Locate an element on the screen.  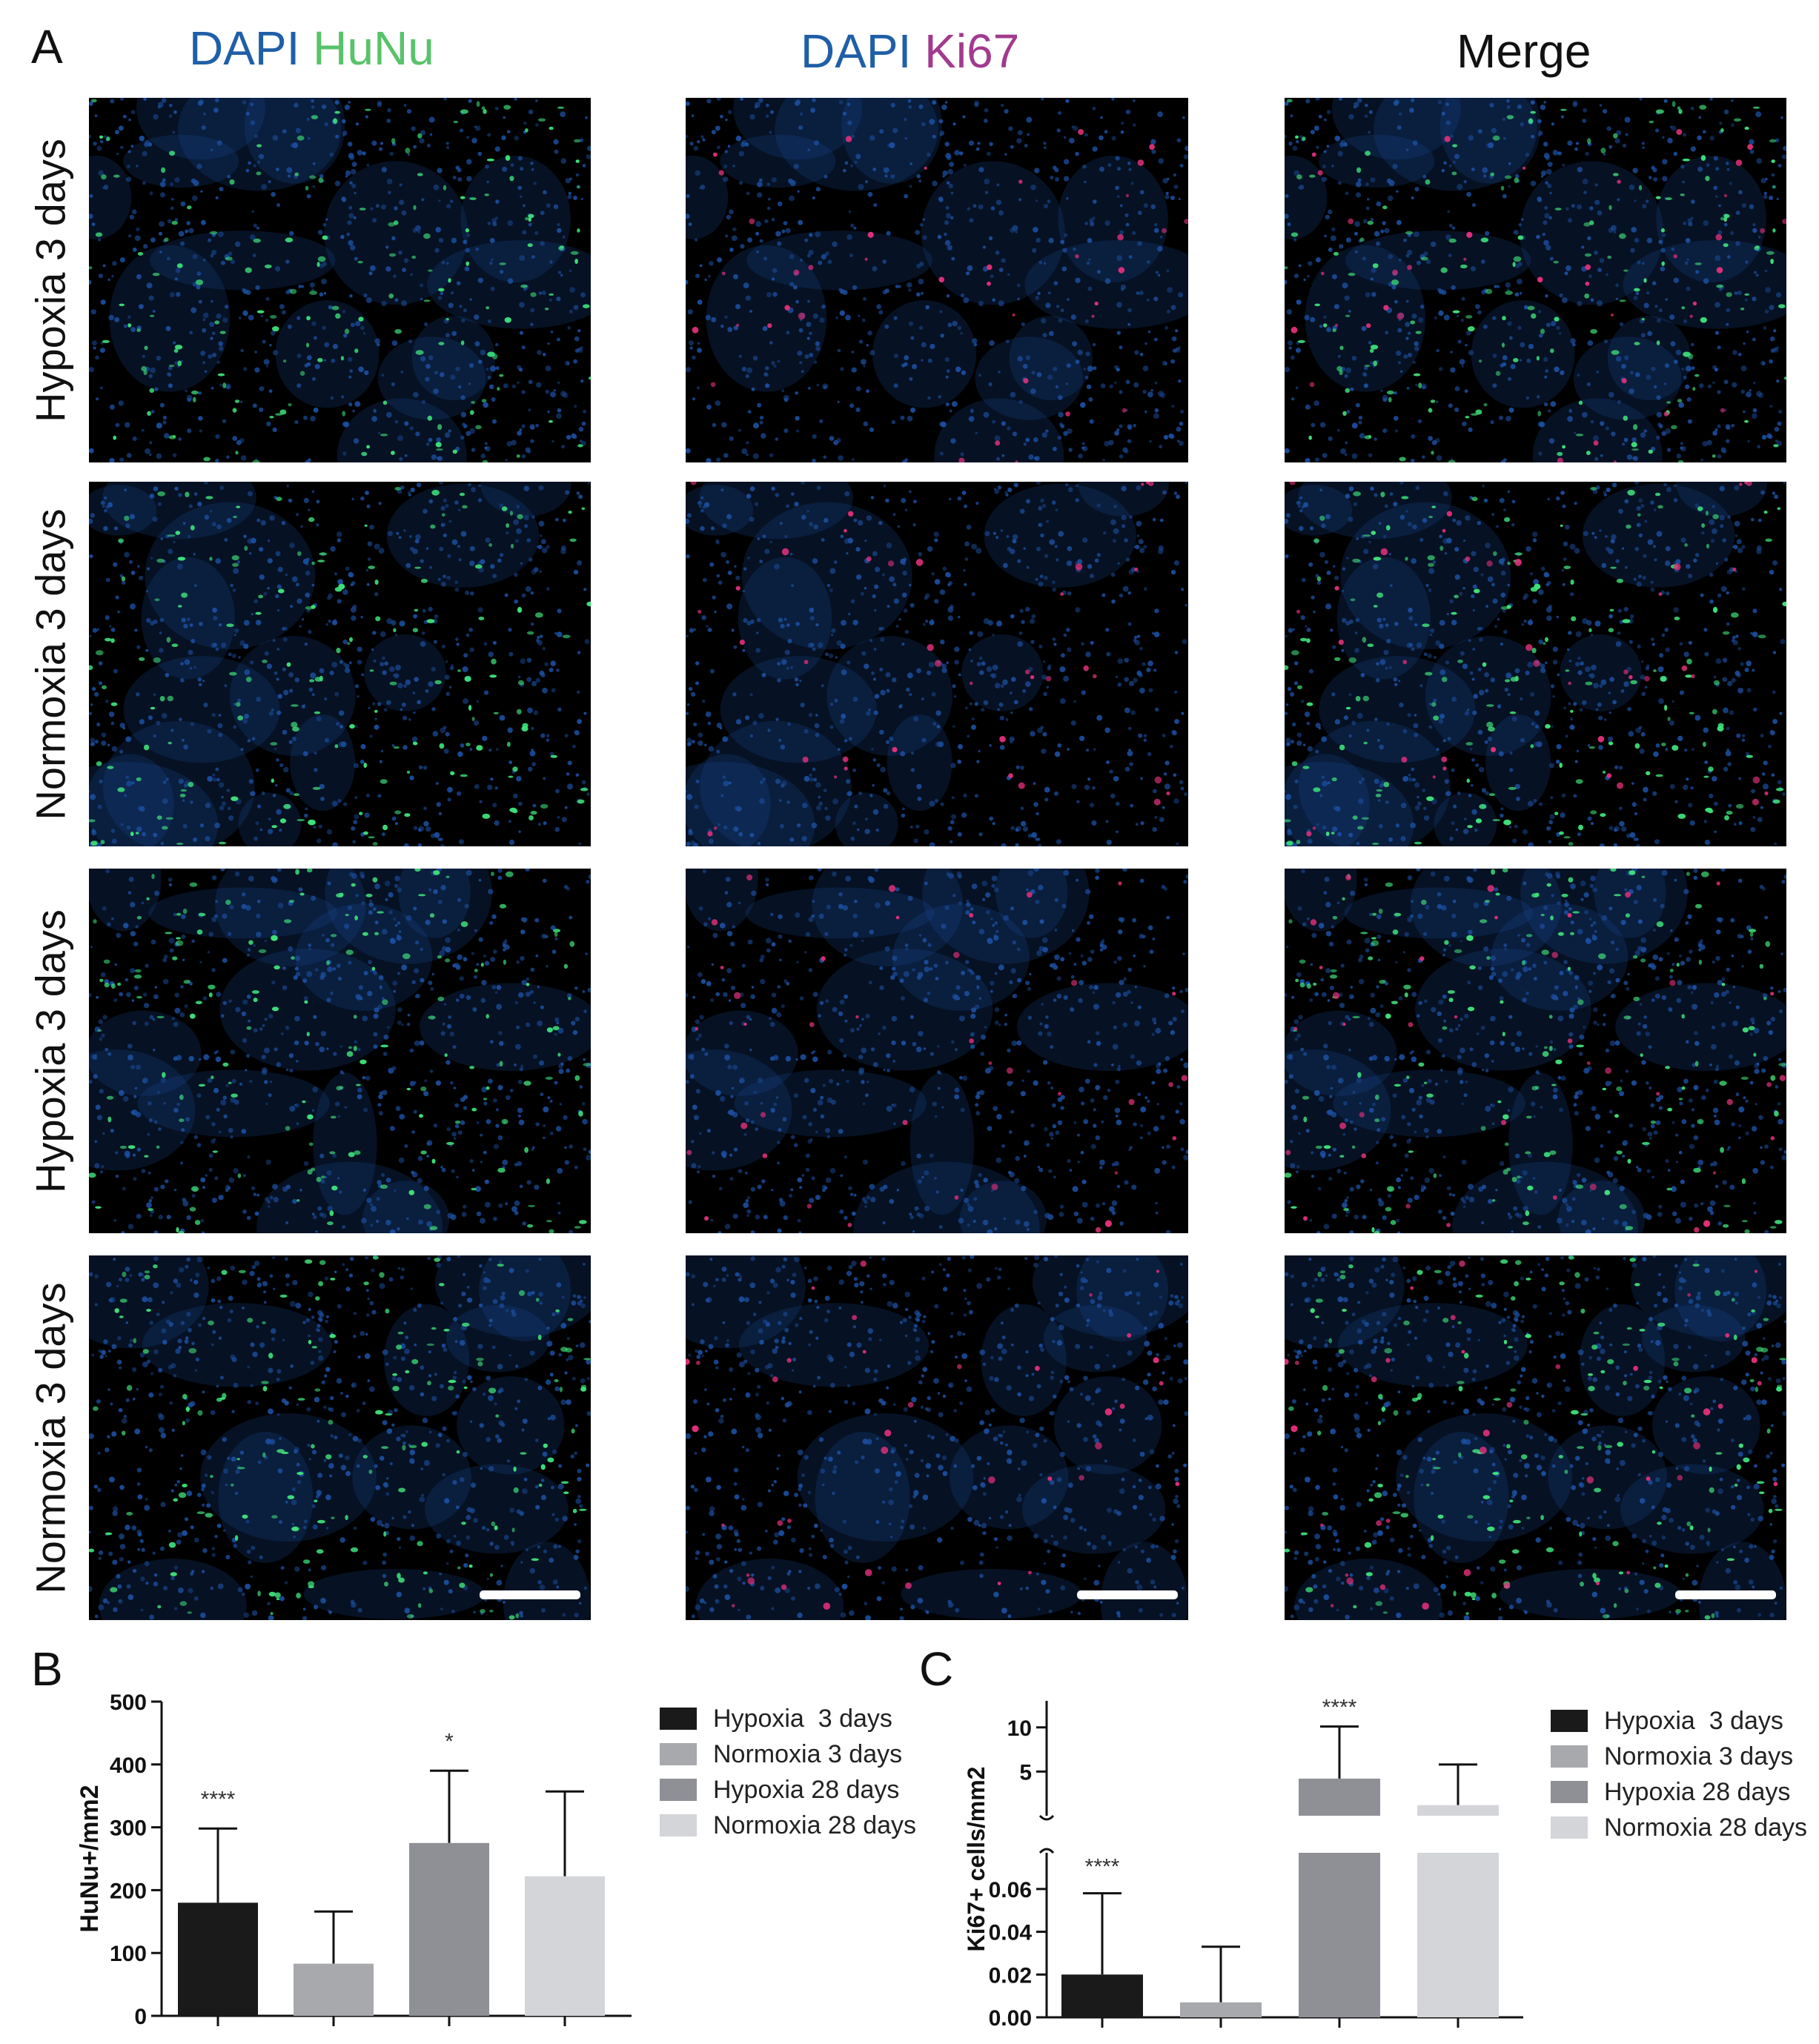
micrograph-row3-col2 is located at coordinates (937, 1051).